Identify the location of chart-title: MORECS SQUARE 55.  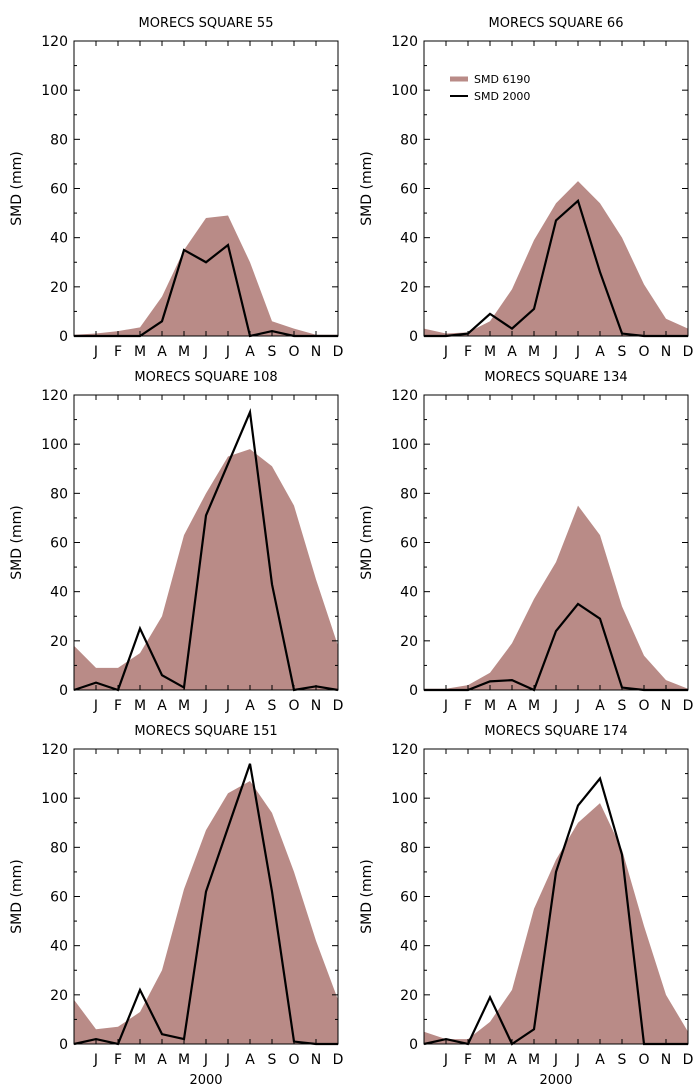
(206, 23).